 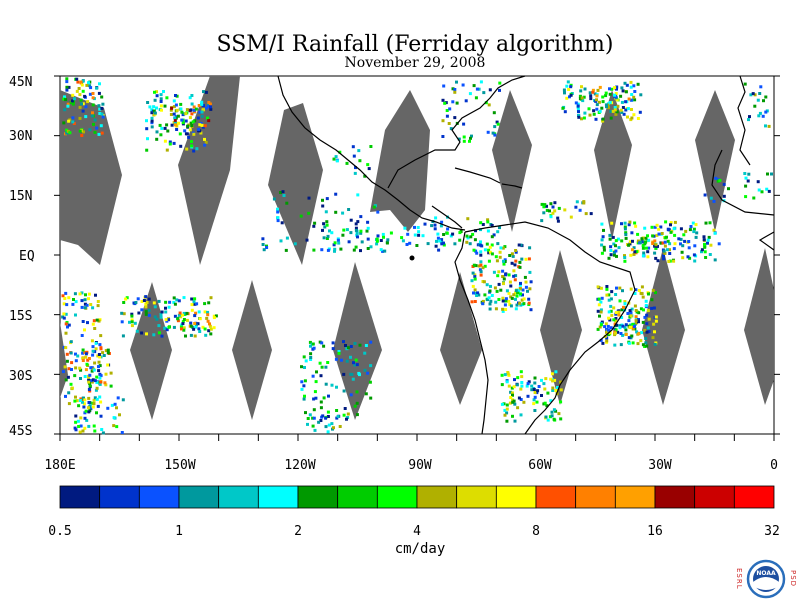 I want to click on lat-label: EQ, so click(x=27, y=256).